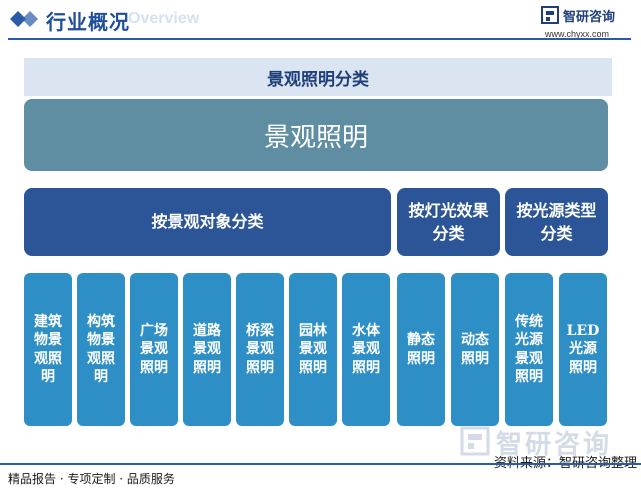 The image size is (641, 494). What do you see at coordinates (589, 17) in the screenshot?
I see `brand-name: 智研咨询` at bounding box center [589, 17].